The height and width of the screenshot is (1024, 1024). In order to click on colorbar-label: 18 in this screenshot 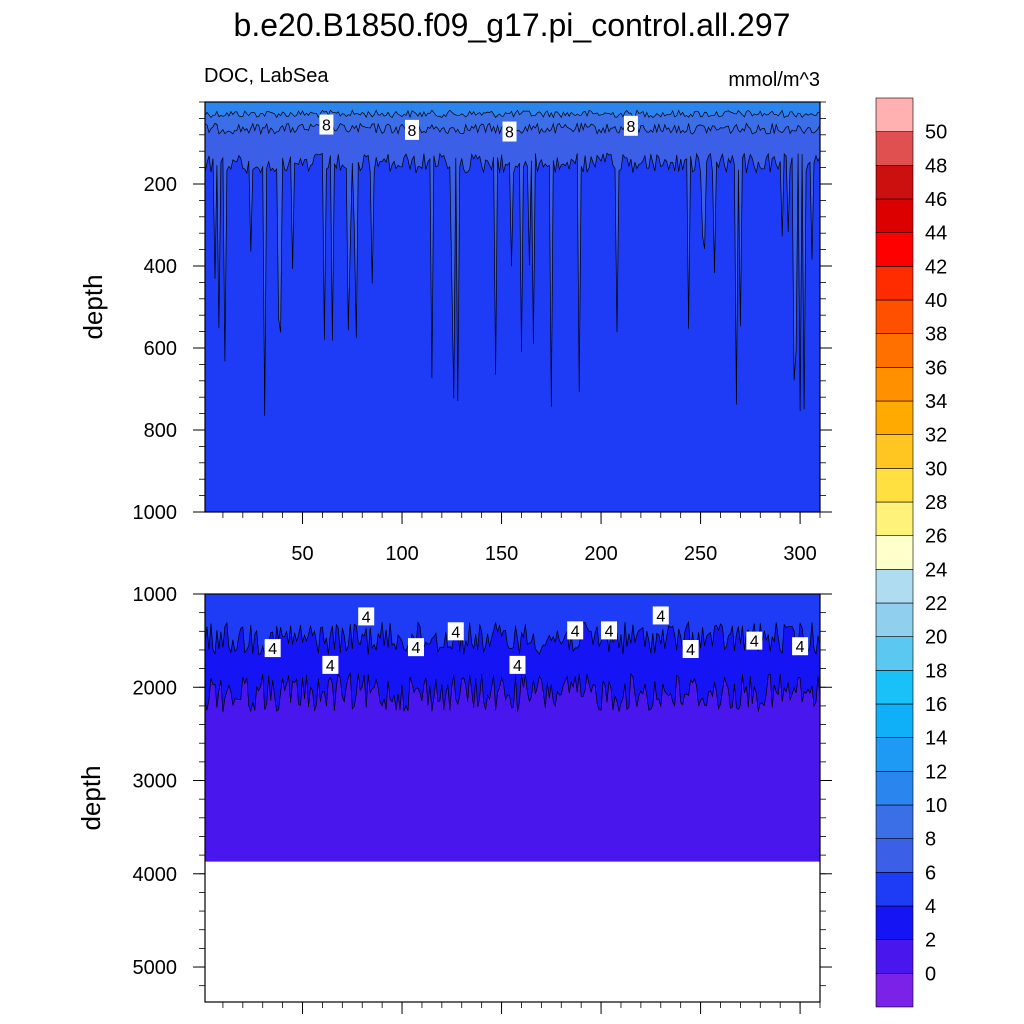, I will do `click(936, 671)`.